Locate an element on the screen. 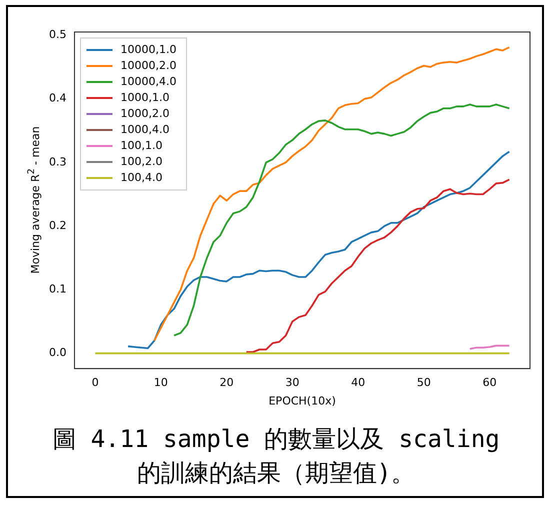 The height and width of the screenshot is (507, 552). x-tick-label: 50 is located at coordinates (423, 383).